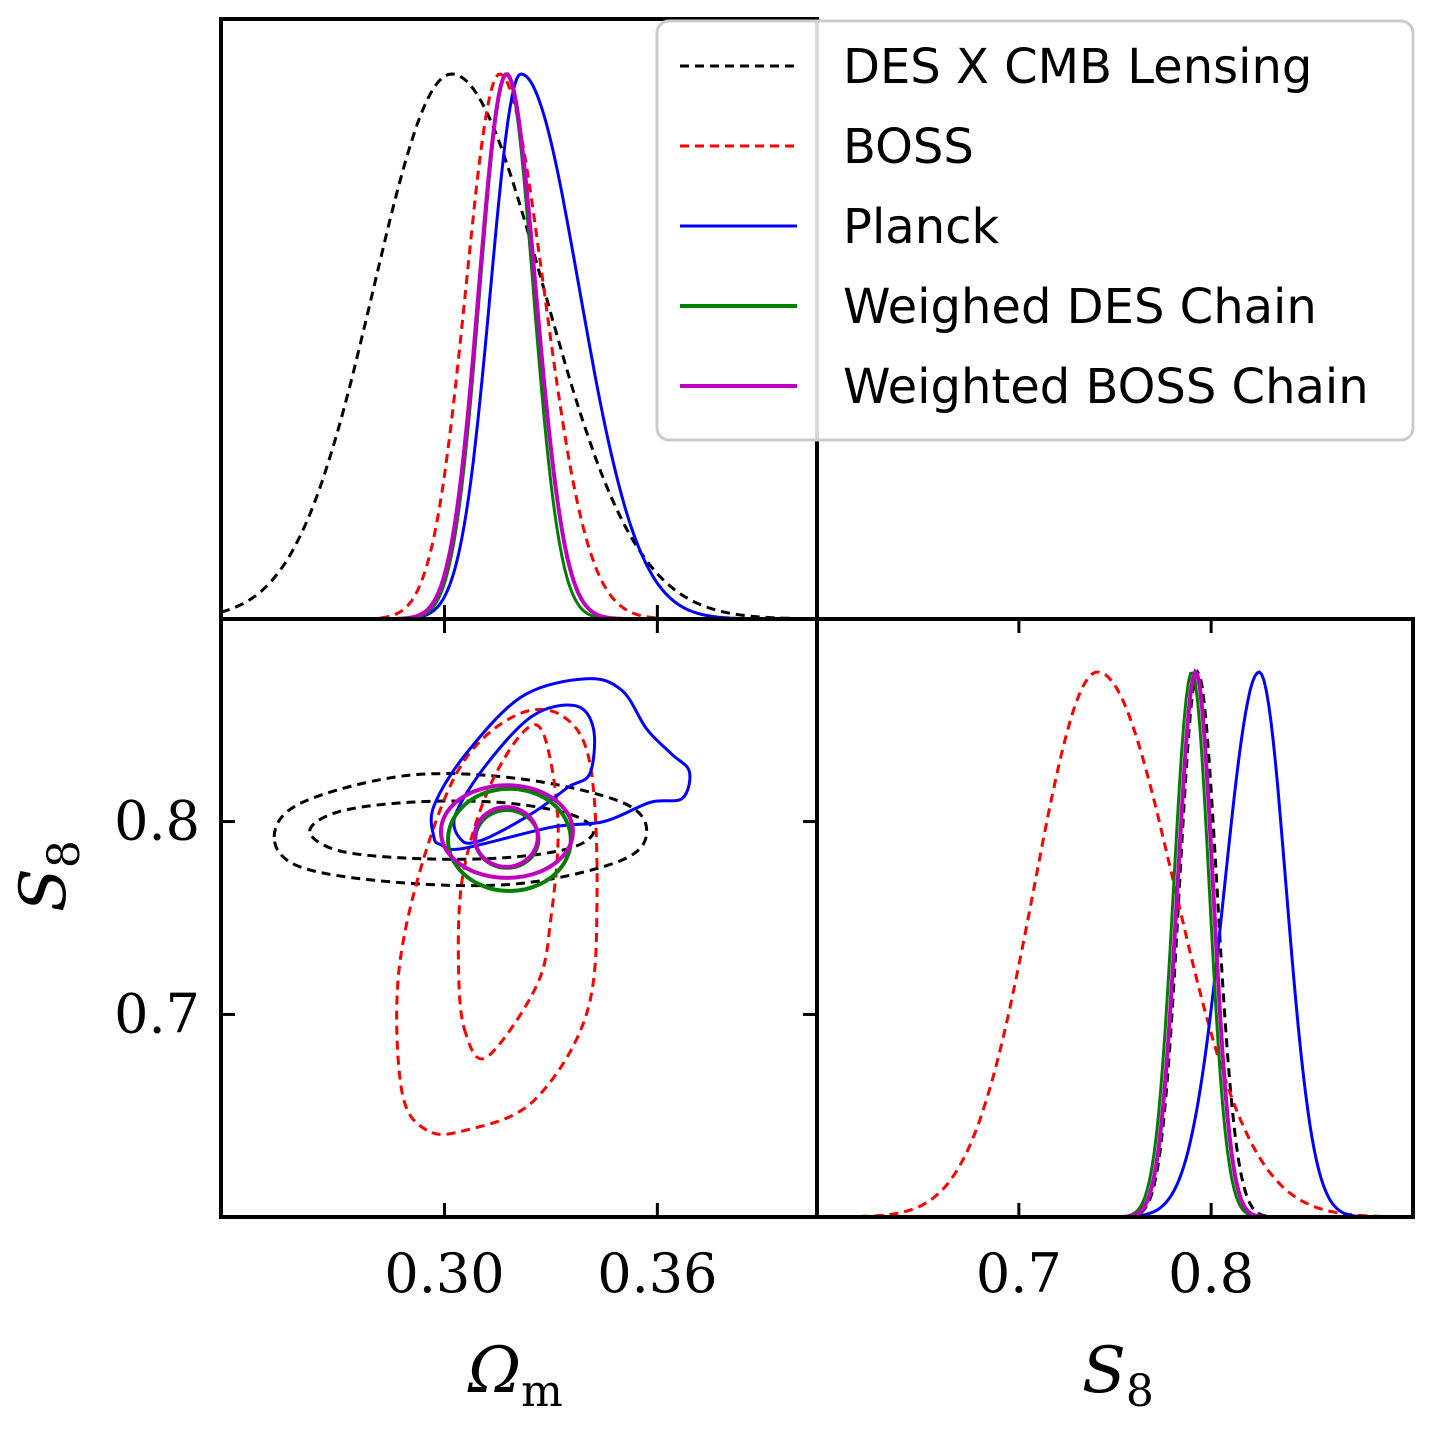 The width and height of the screenshot is (1436, 1434). I want to click on s8-marginal-weighed-des-chain, so click(1189, 945).